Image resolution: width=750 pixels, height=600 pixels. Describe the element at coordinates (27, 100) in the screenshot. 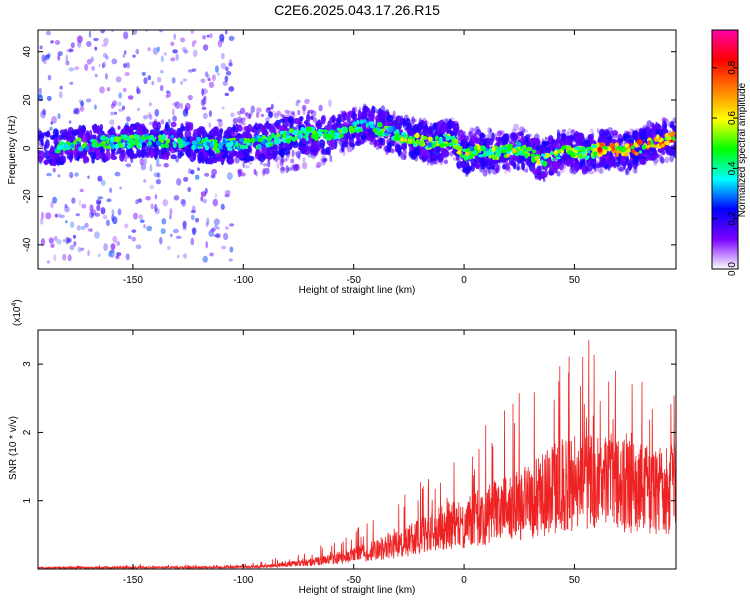

I see `spectrogram-ytick-label: 20` at that location.